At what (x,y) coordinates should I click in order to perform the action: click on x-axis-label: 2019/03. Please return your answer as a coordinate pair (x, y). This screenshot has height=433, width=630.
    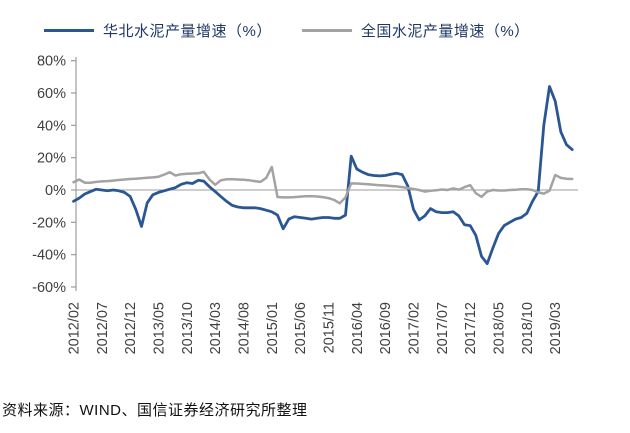
    Looking at the image, I should click on (556, 328).